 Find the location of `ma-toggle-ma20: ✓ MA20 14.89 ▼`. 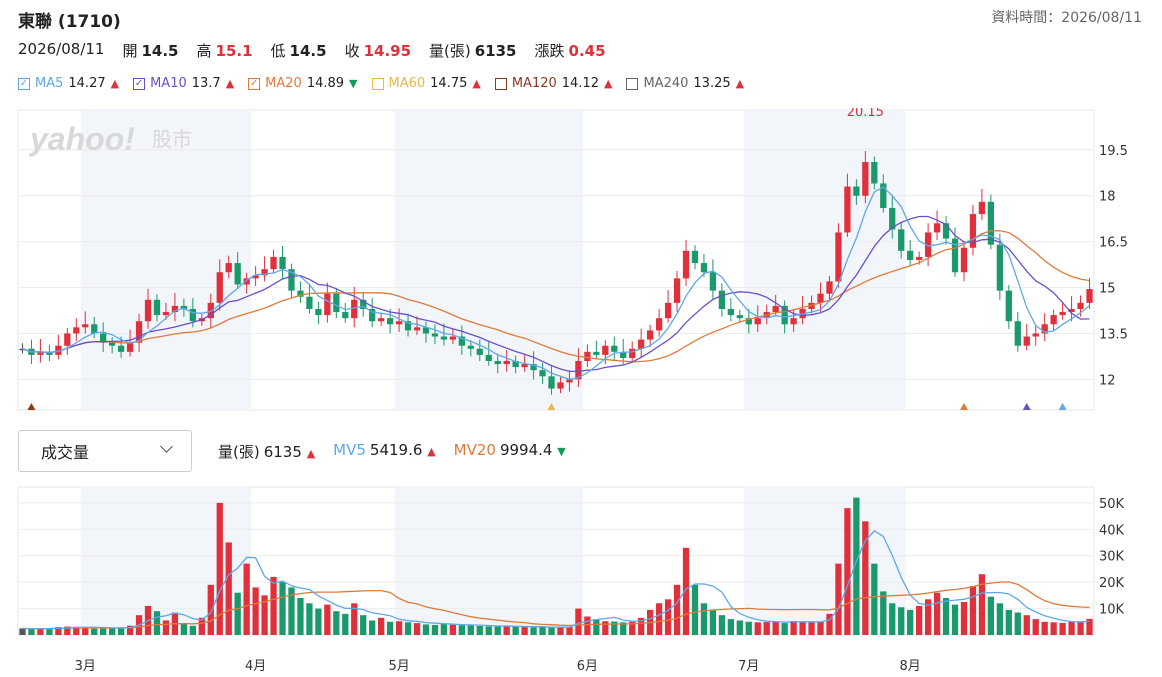

ma-toggle-ma20: ✓ MA20 14.89 ▼ is located at coordinates (303, 83).